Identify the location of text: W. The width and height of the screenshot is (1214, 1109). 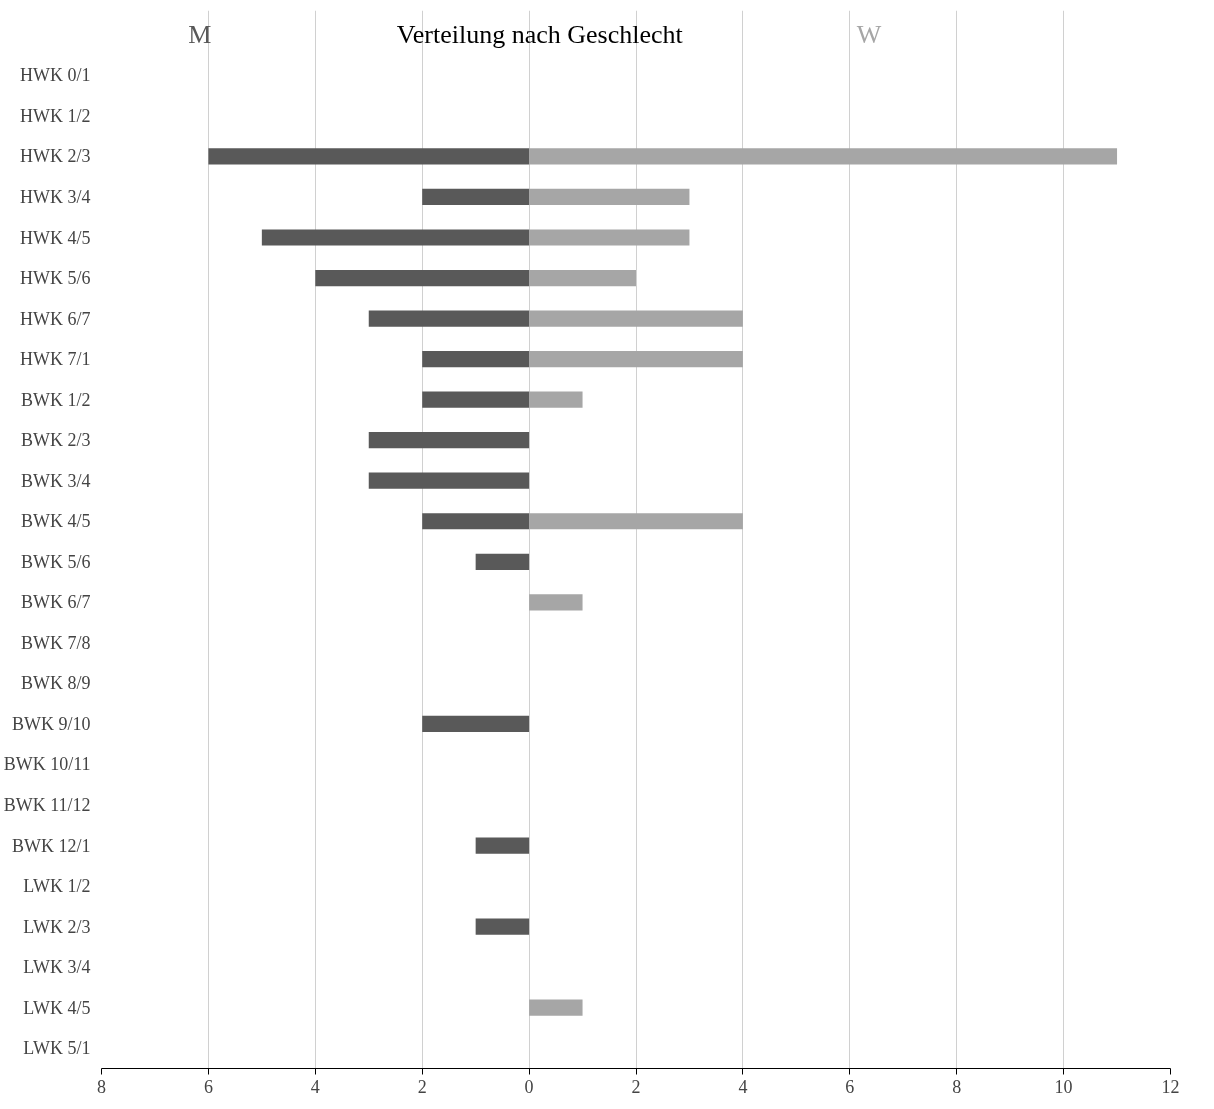
(869, 35).